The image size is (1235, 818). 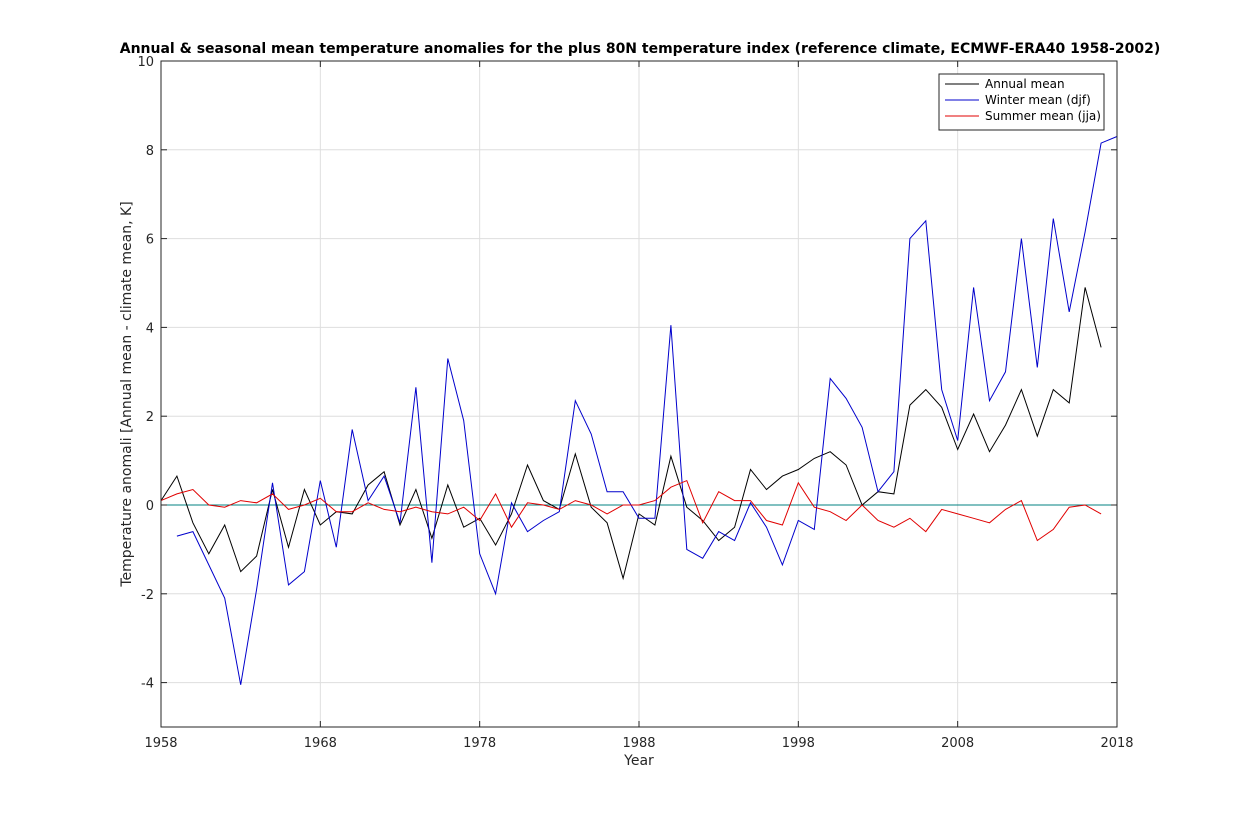 What do you see at coordinates (160, 743) in the screenshot?
I see `x-tick-label: 1958` at bounding box center [160, 743].